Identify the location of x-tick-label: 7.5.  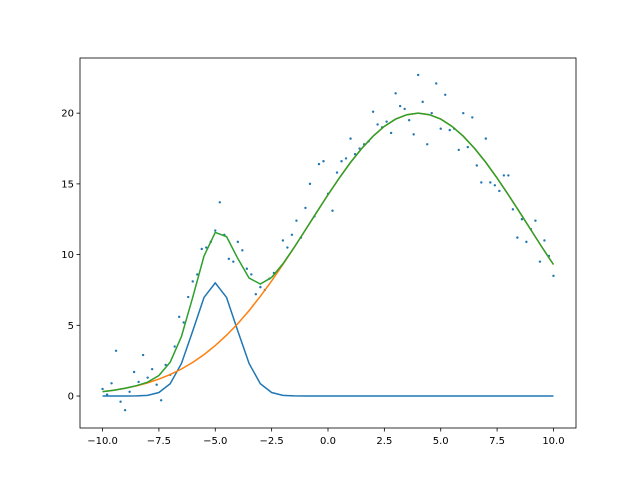
(497, 441).